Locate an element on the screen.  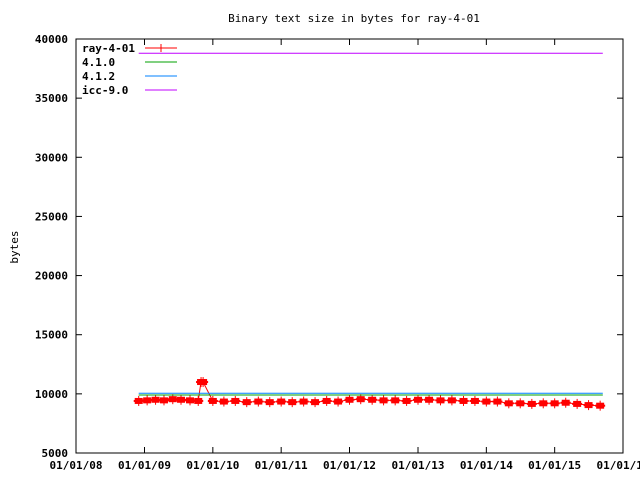
x-tick-label: 01/01/13 is located at coordinates (418, 465).